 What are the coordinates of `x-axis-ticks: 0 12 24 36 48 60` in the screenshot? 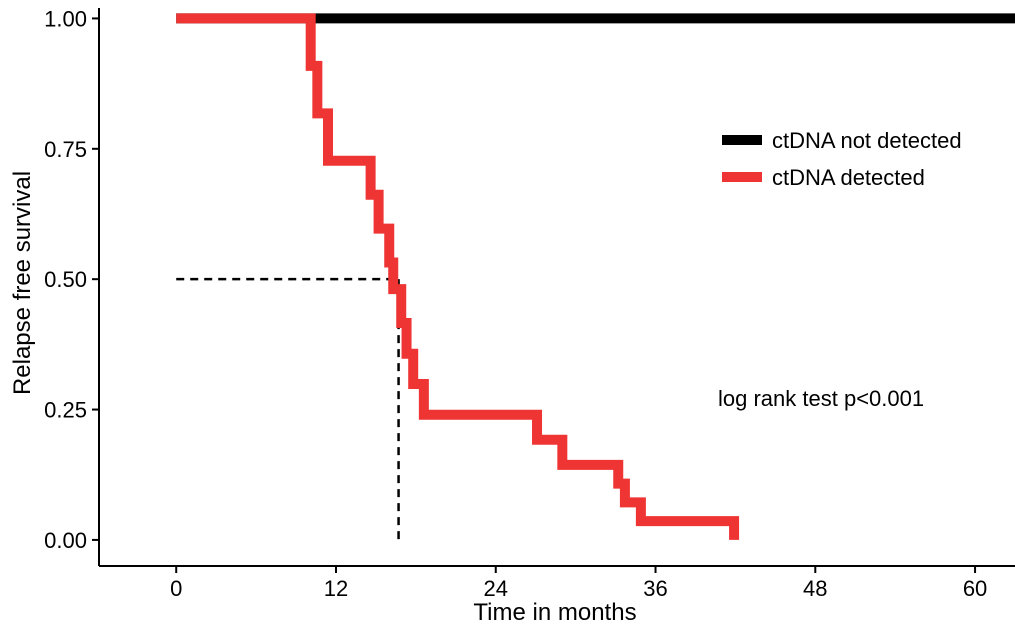 It's located at (578, 583).